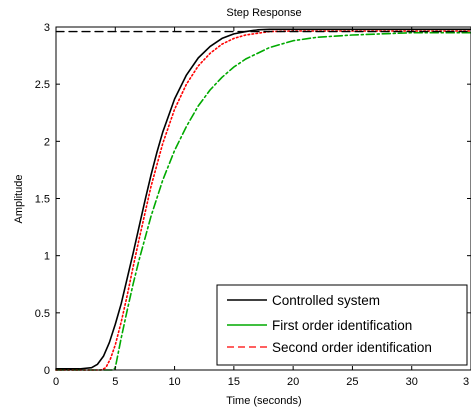  What do you see at coordinates (352, 347) in the screenshot?
I see `legend-label-second-order: Second order identification` at bounding box center [352, 347].